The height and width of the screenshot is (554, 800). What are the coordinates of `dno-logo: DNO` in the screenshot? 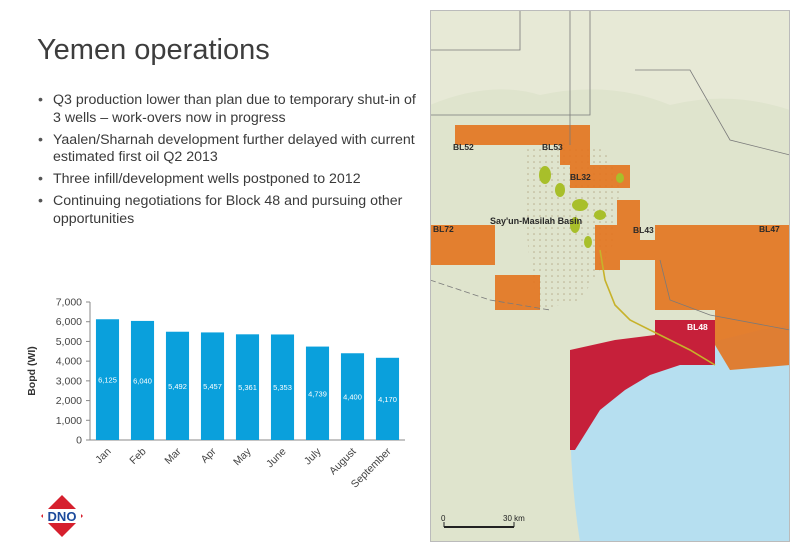 It's located at (62, 516).